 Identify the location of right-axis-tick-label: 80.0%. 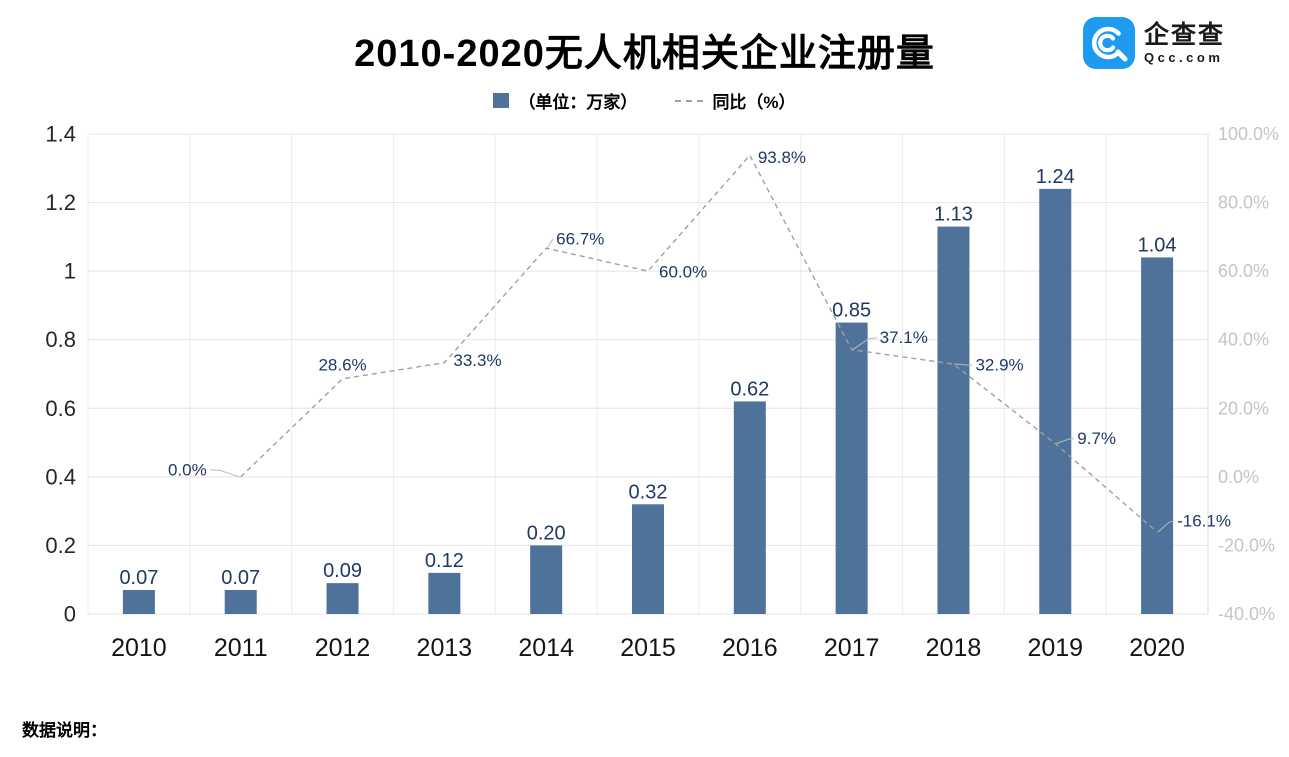
(1243, 203).